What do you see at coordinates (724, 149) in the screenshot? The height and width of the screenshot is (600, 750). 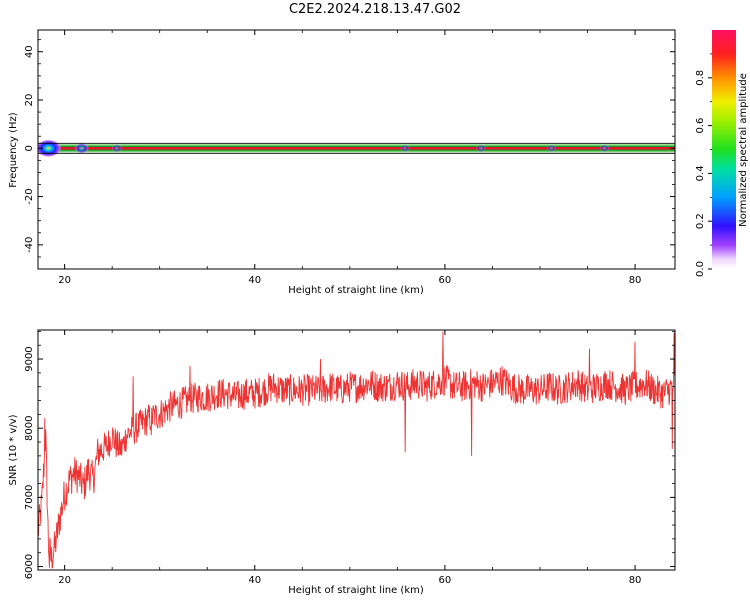 I see `colorbar-gradient` at bounding box center [724, 149].